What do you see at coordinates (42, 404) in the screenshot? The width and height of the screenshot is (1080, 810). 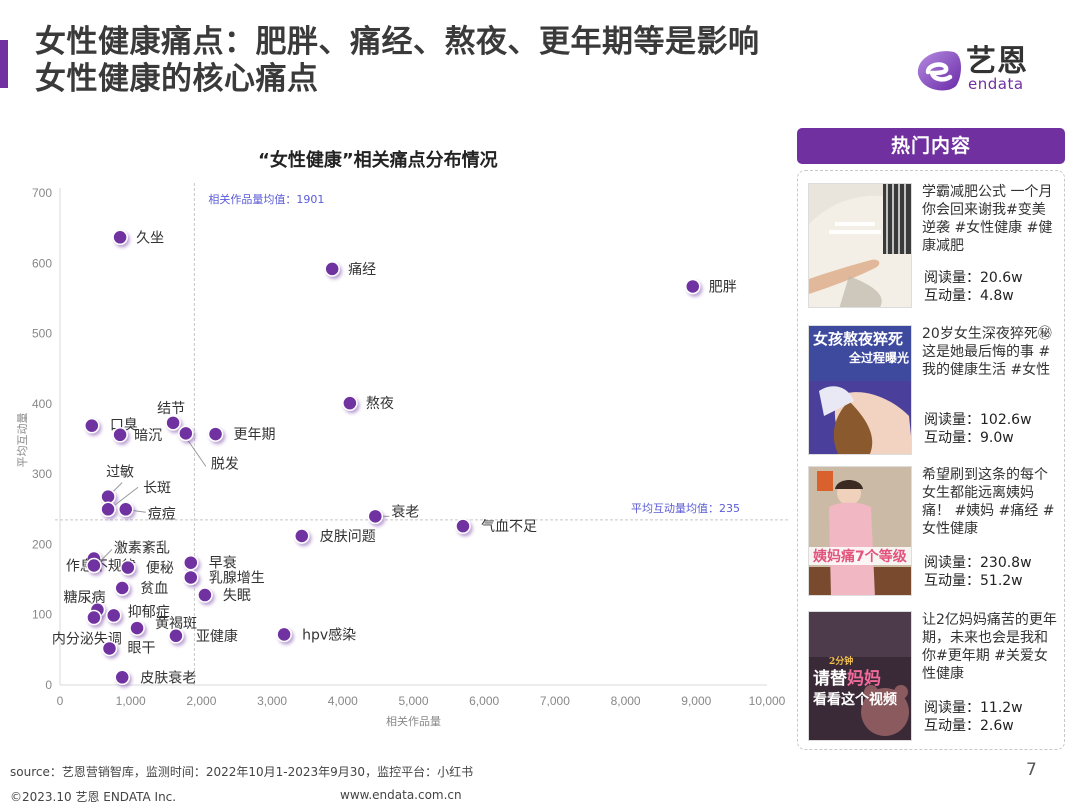 I see `y-tick-label: 400` at bounding box center [42, 404].